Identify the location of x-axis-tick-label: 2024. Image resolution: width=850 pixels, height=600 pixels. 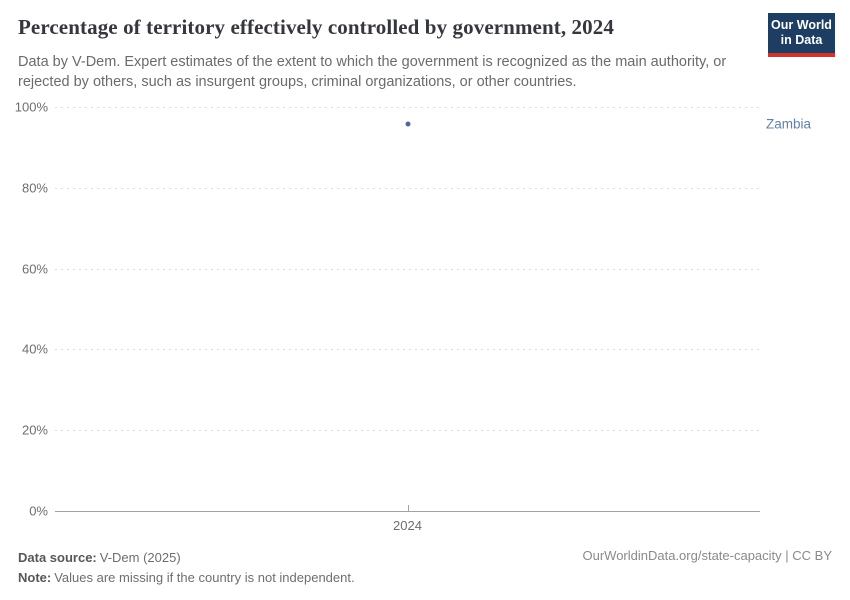
(407, 525).